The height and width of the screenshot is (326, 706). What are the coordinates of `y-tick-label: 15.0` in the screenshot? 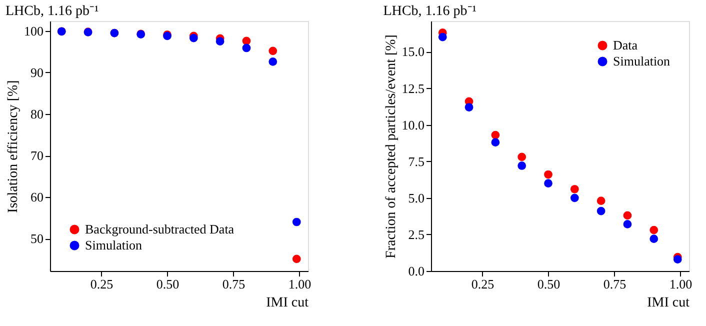 It's located at (413, 52).